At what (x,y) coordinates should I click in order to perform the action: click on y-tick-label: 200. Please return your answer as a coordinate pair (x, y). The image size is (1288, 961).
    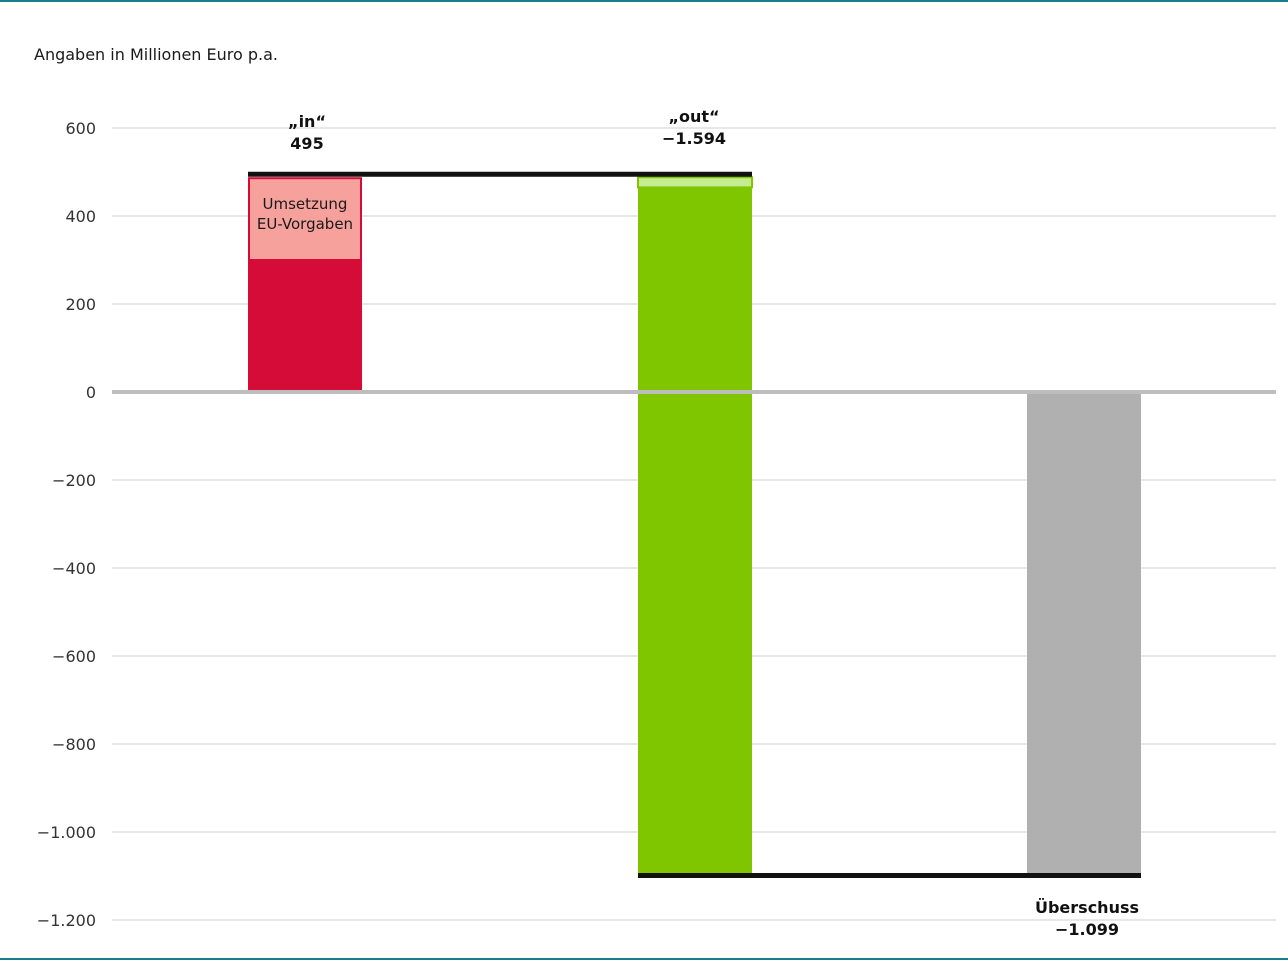
    Looking at the image, I should click on (80, 304).